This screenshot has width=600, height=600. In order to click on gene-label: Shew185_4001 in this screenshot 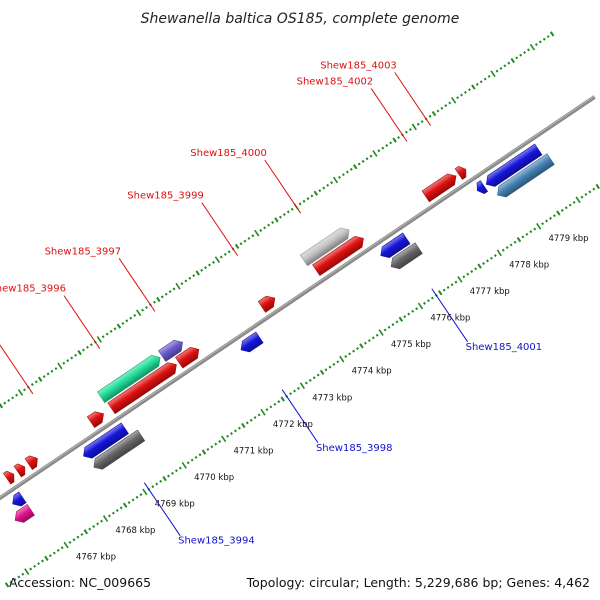, I will do `click(504, 347)`.